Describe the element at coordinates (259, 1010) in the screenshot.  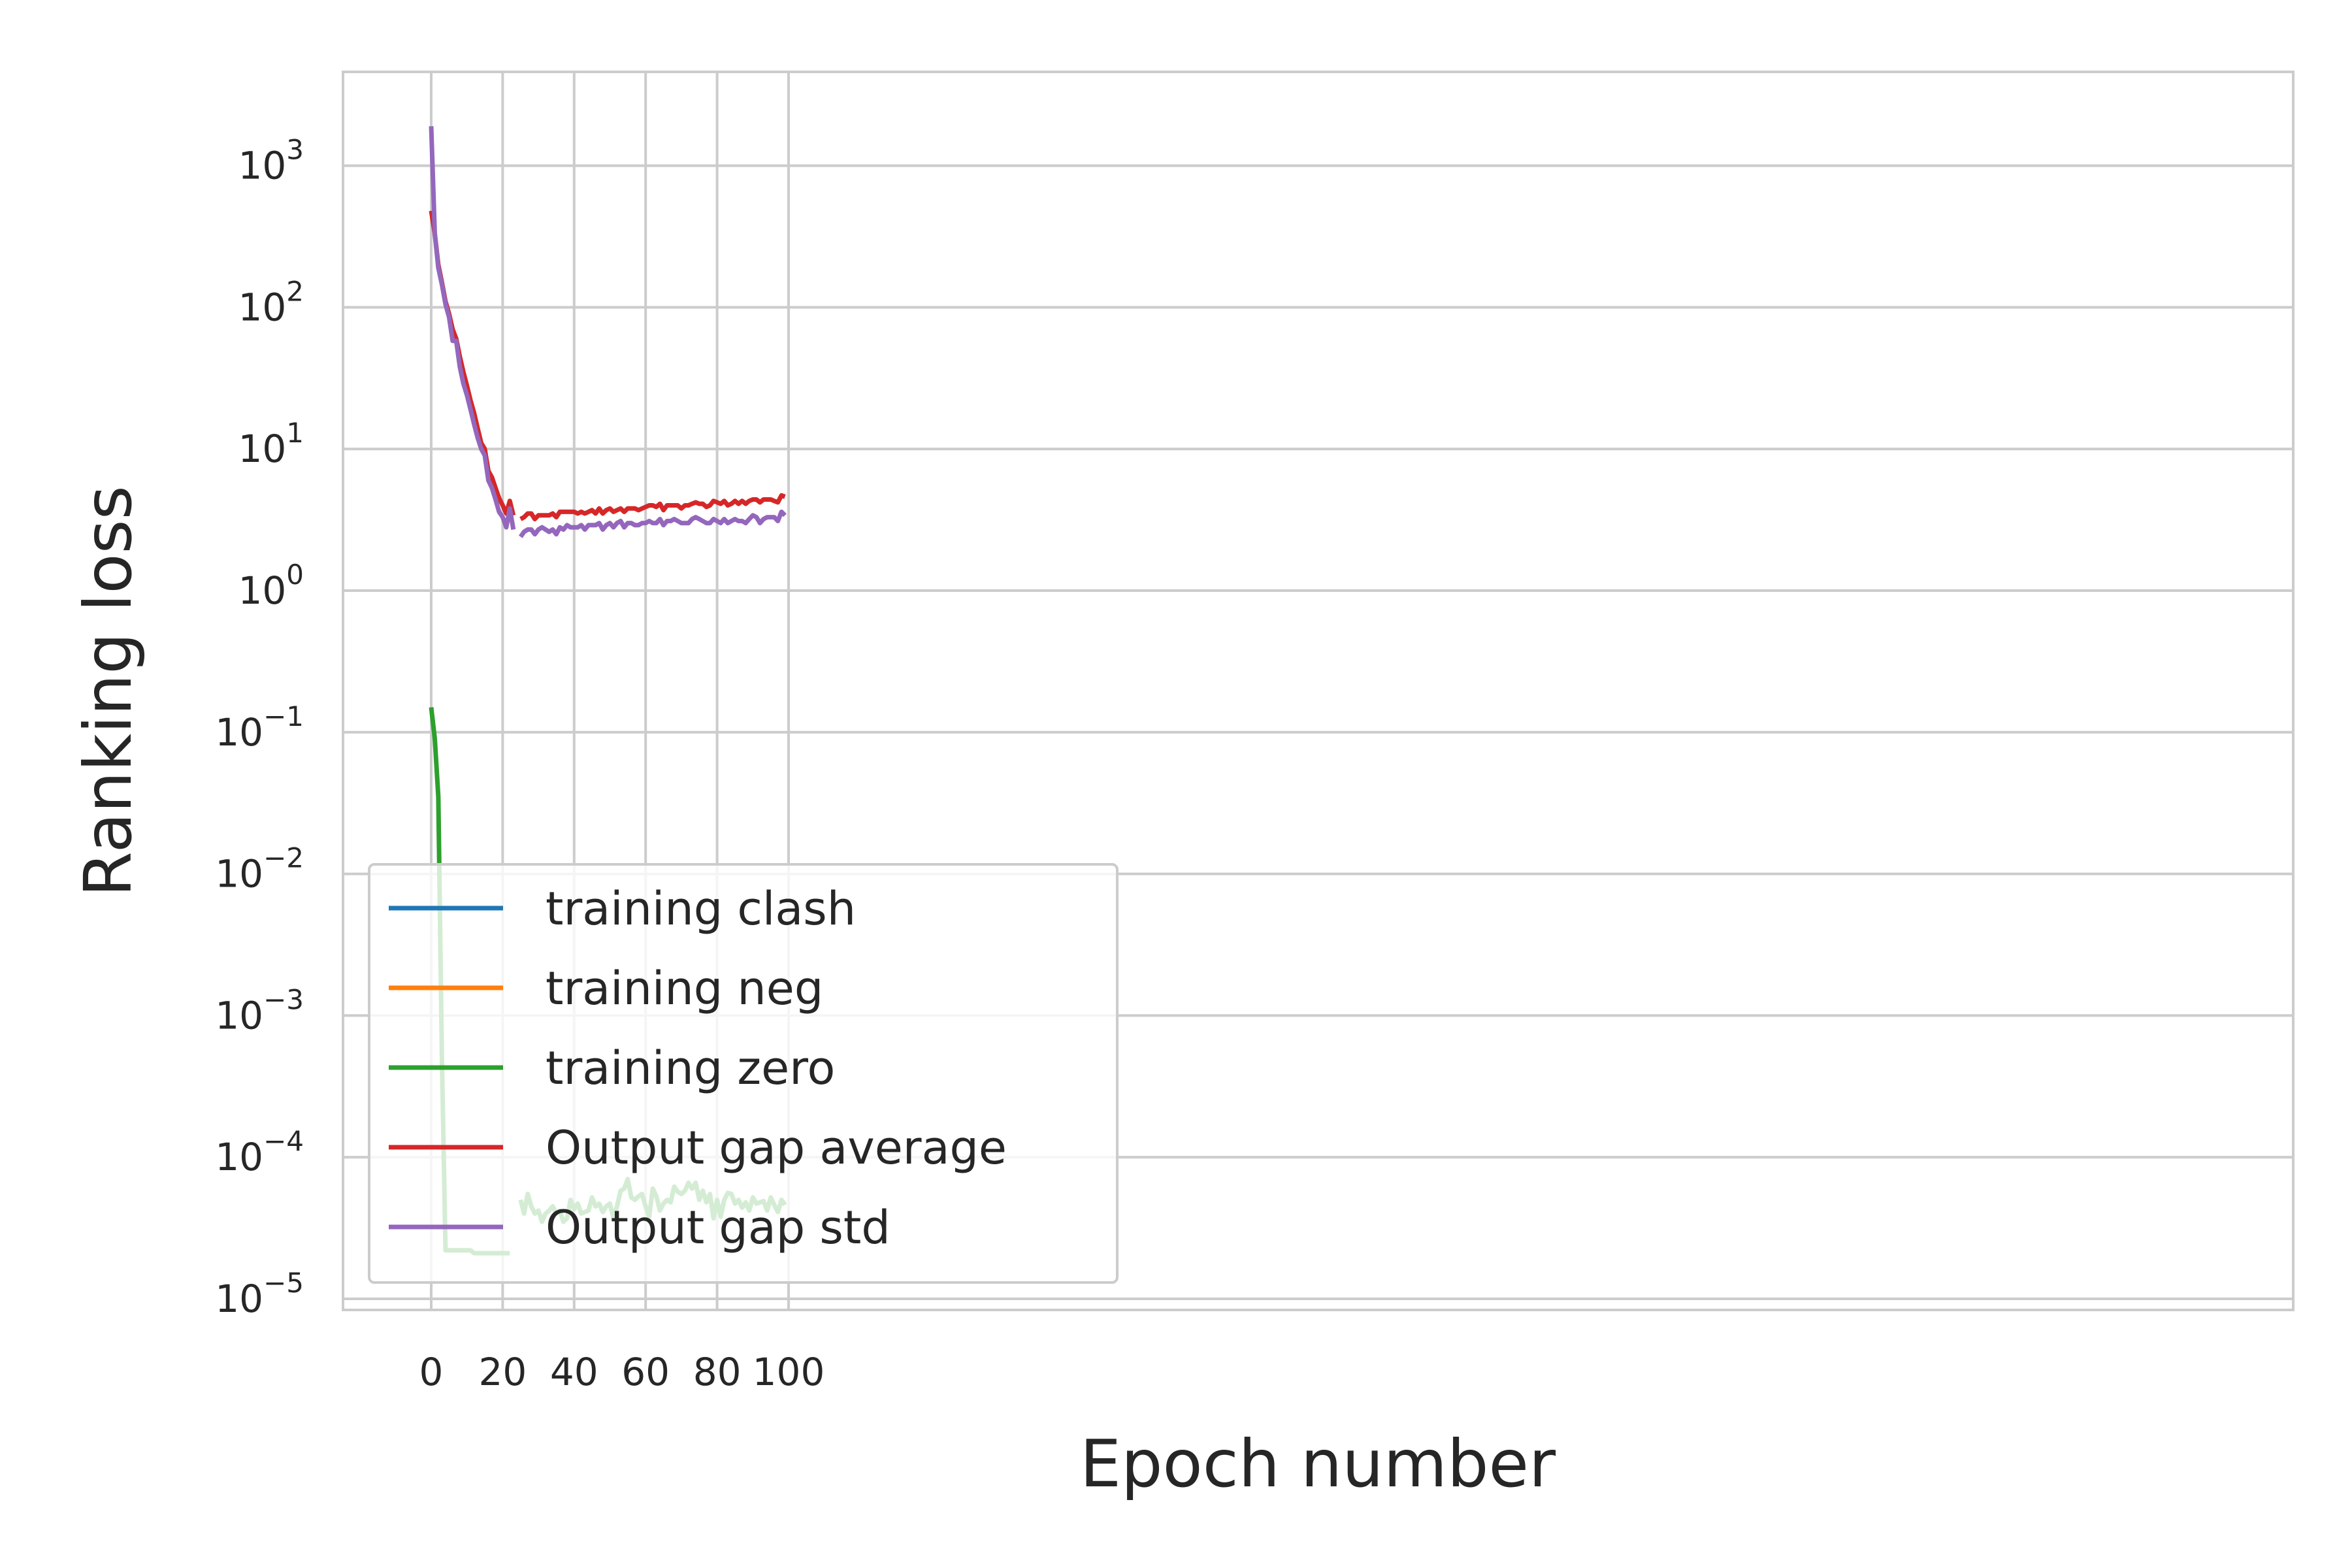
I see `y-tick-label: 10⁻³` at that location.